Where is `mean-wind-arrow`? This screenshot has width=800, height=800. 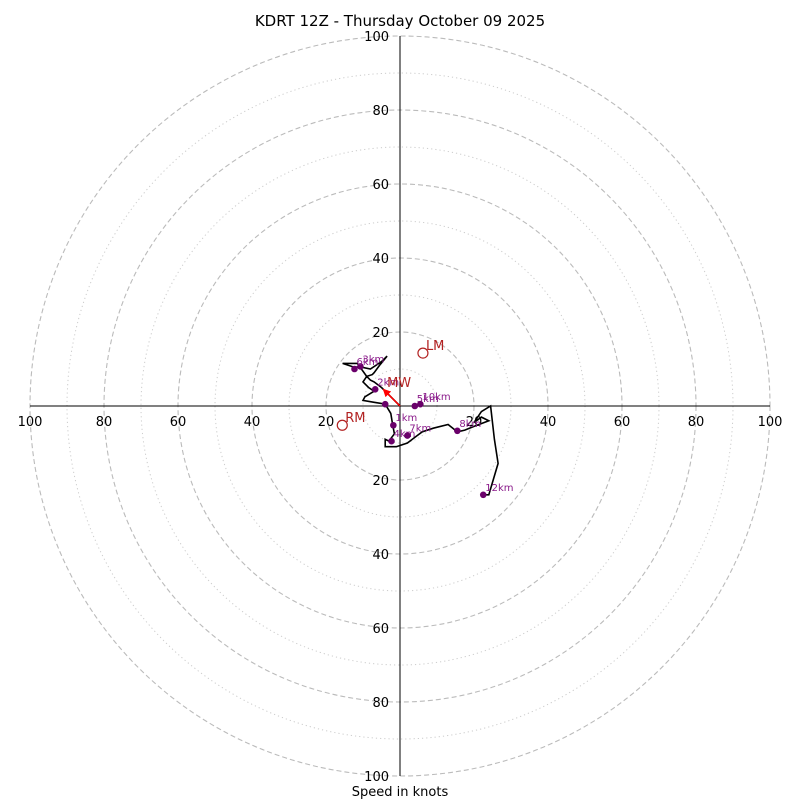 mean-wind-arrow is located at coordinates (391, 397).